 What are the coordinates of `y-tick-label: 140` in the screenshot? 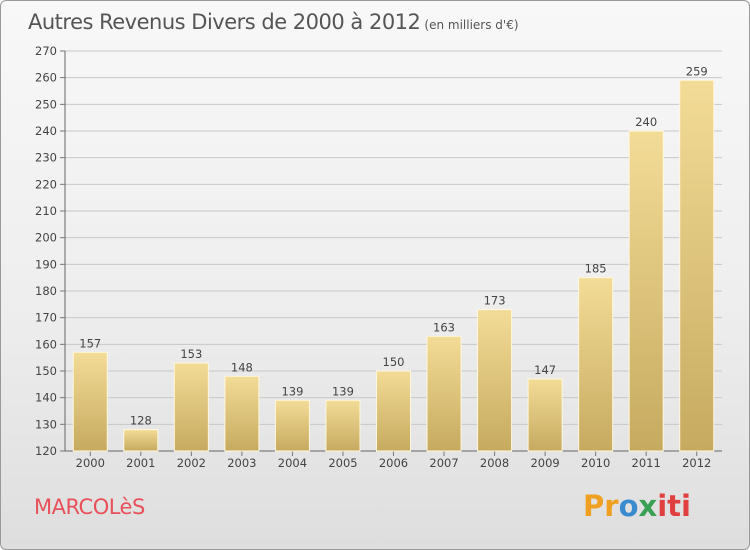 It's located at (46, 398).